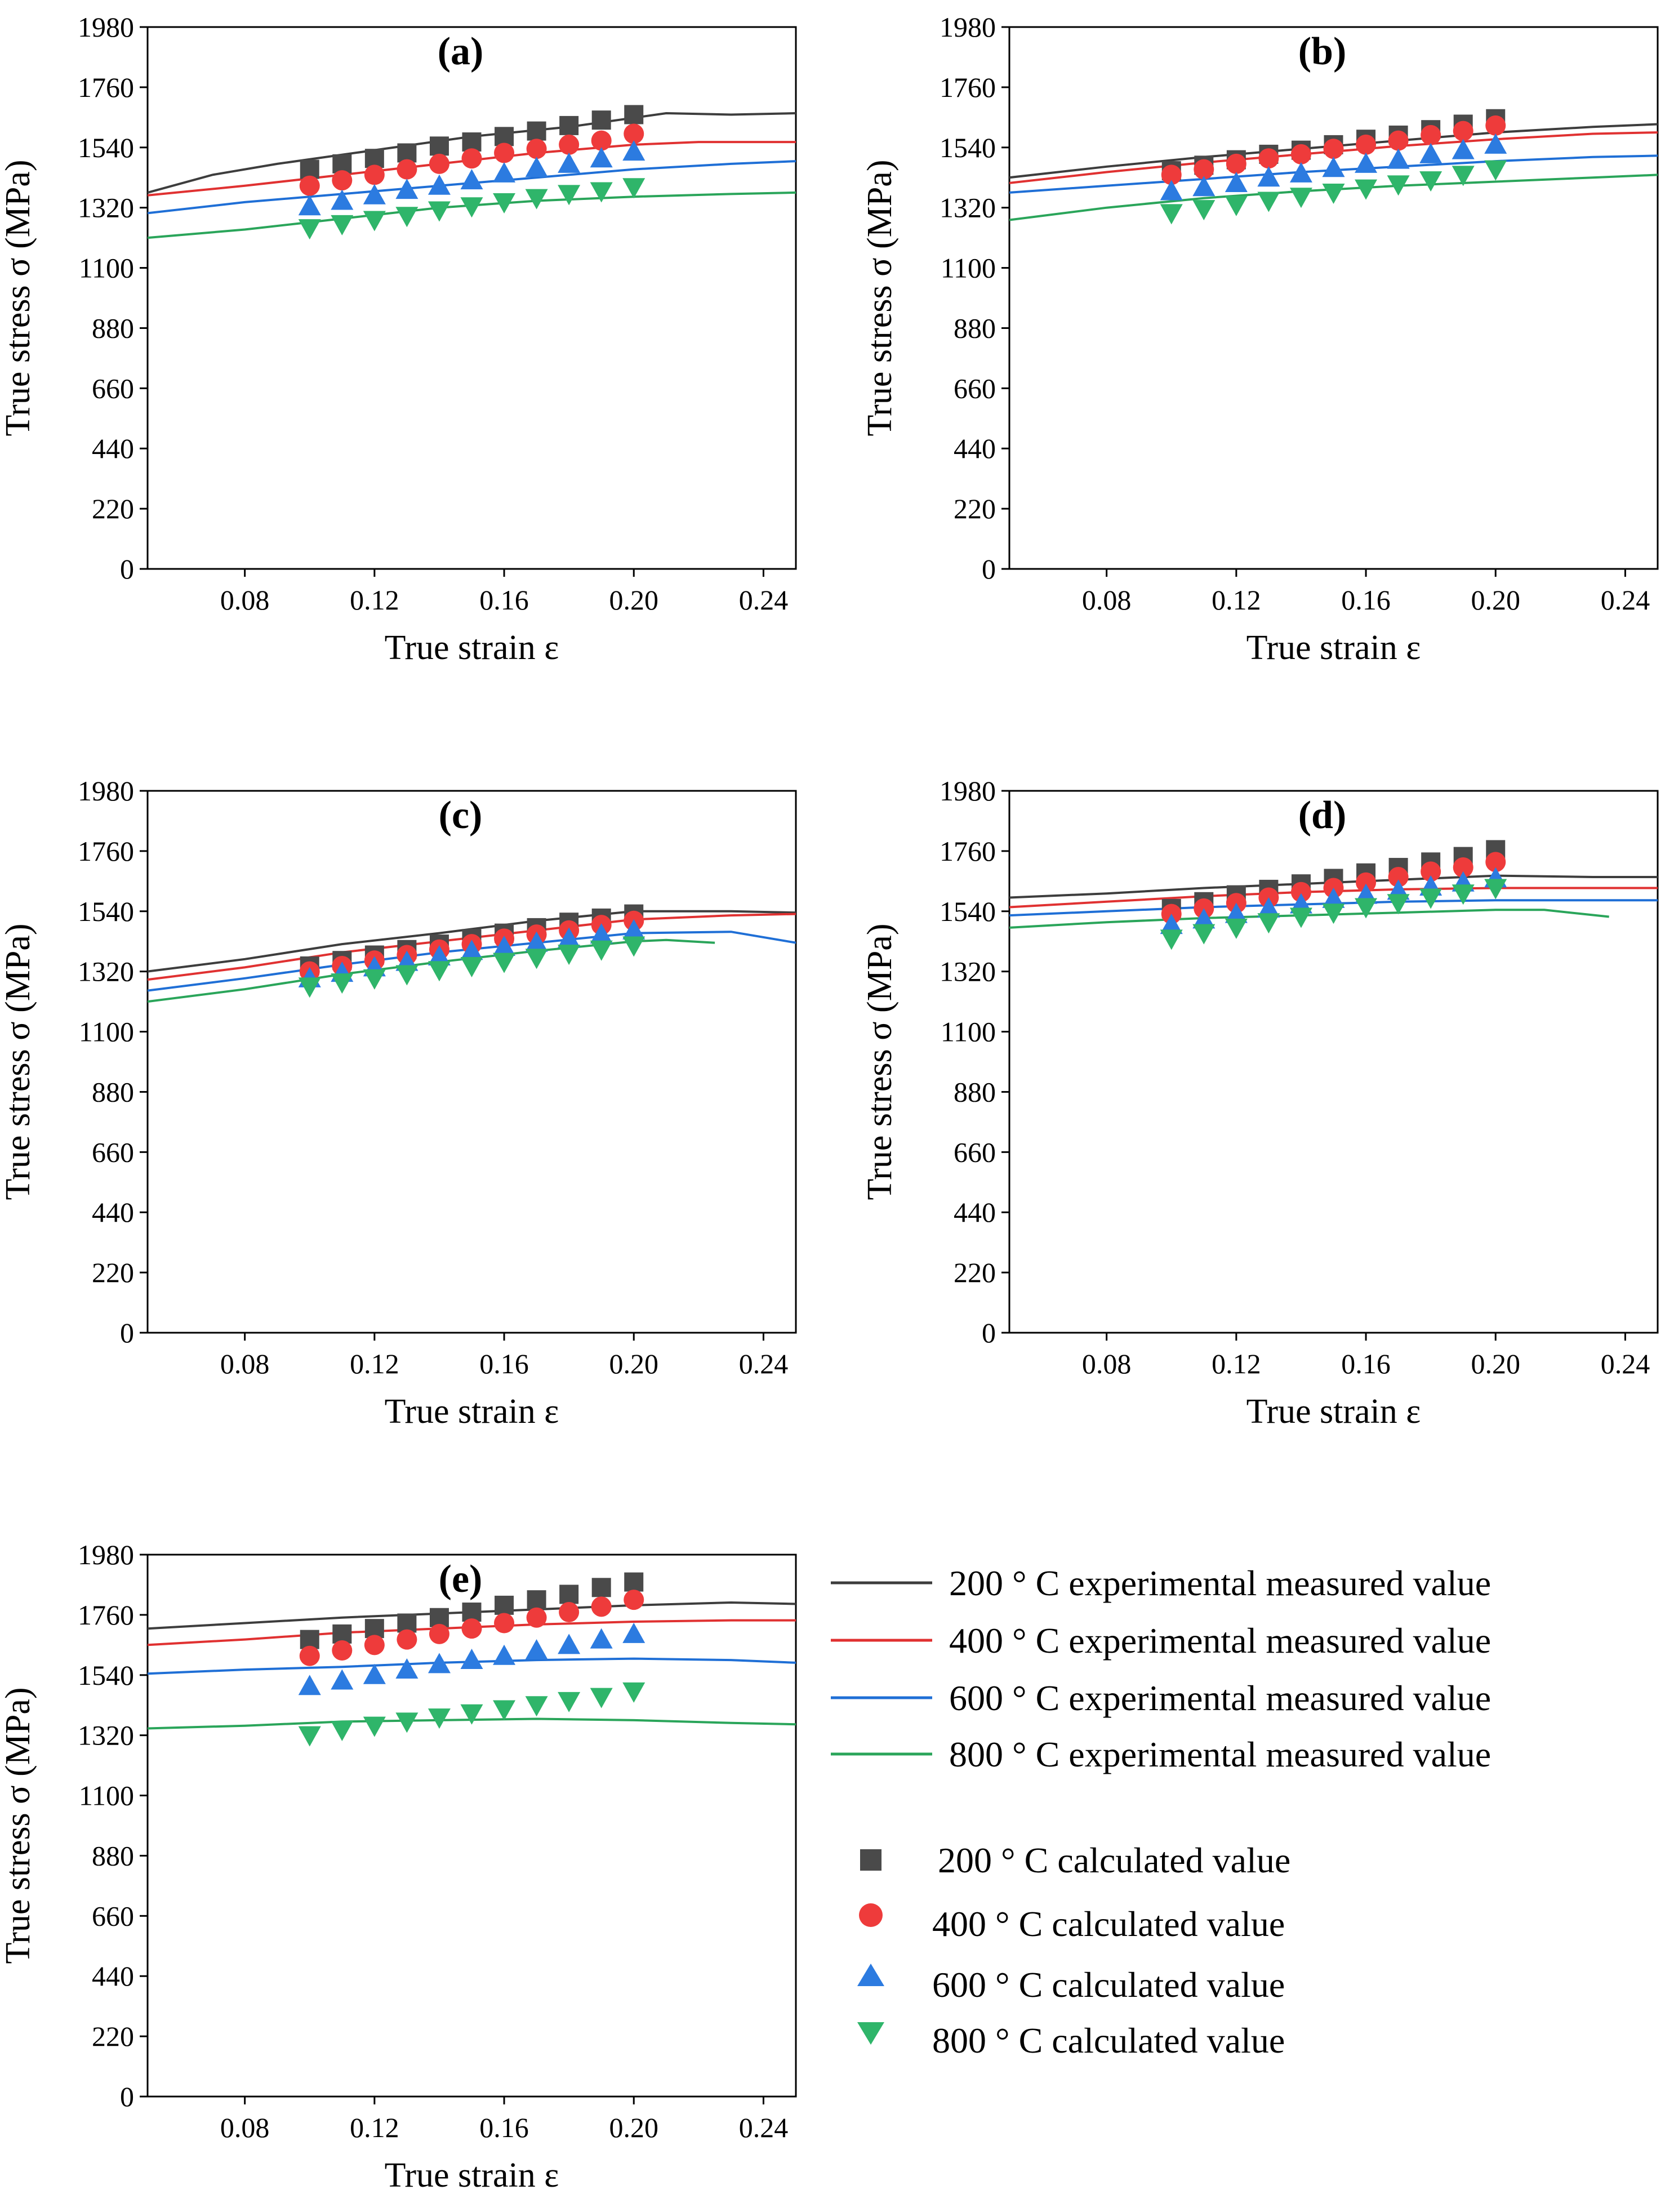  I want to click on y-tick-label: 1760, so click(106, 851).